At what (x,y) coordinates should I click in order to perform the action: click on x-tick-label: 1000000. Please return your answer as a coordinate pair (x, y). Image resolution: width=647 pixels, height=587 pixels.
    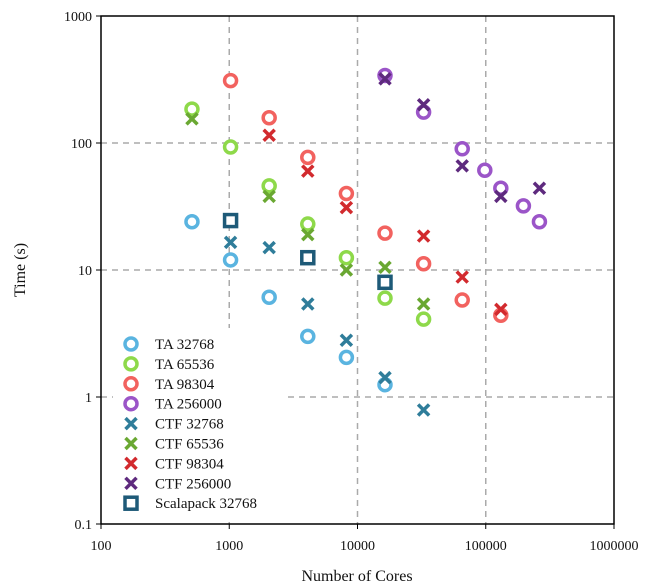
    Looking at the image, I should click on (614, 546).